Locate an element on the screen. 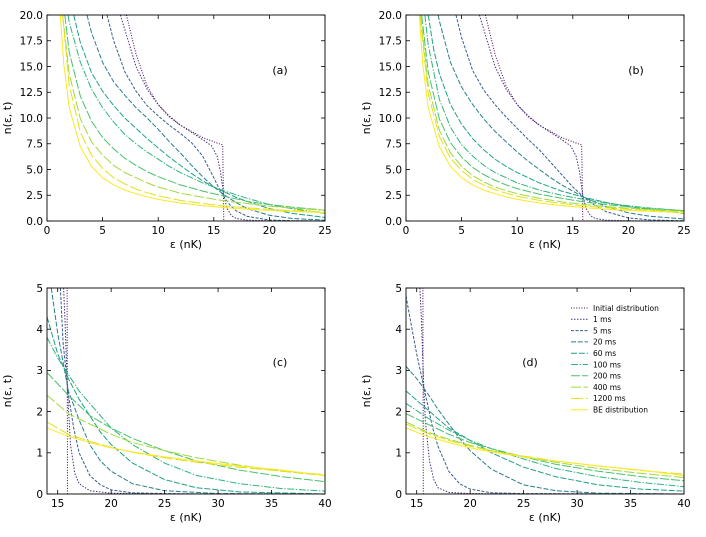  y-tick-label: 4 is located at coordinates (39, 330).